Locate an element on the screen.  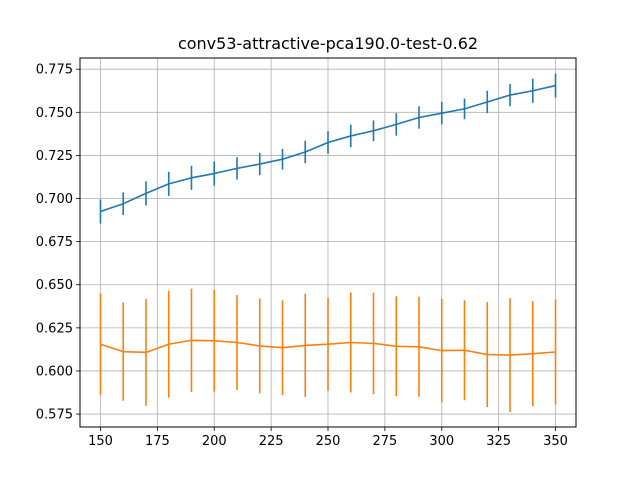
y-tick-label: 0.650 is located at coordinates (54, 285).